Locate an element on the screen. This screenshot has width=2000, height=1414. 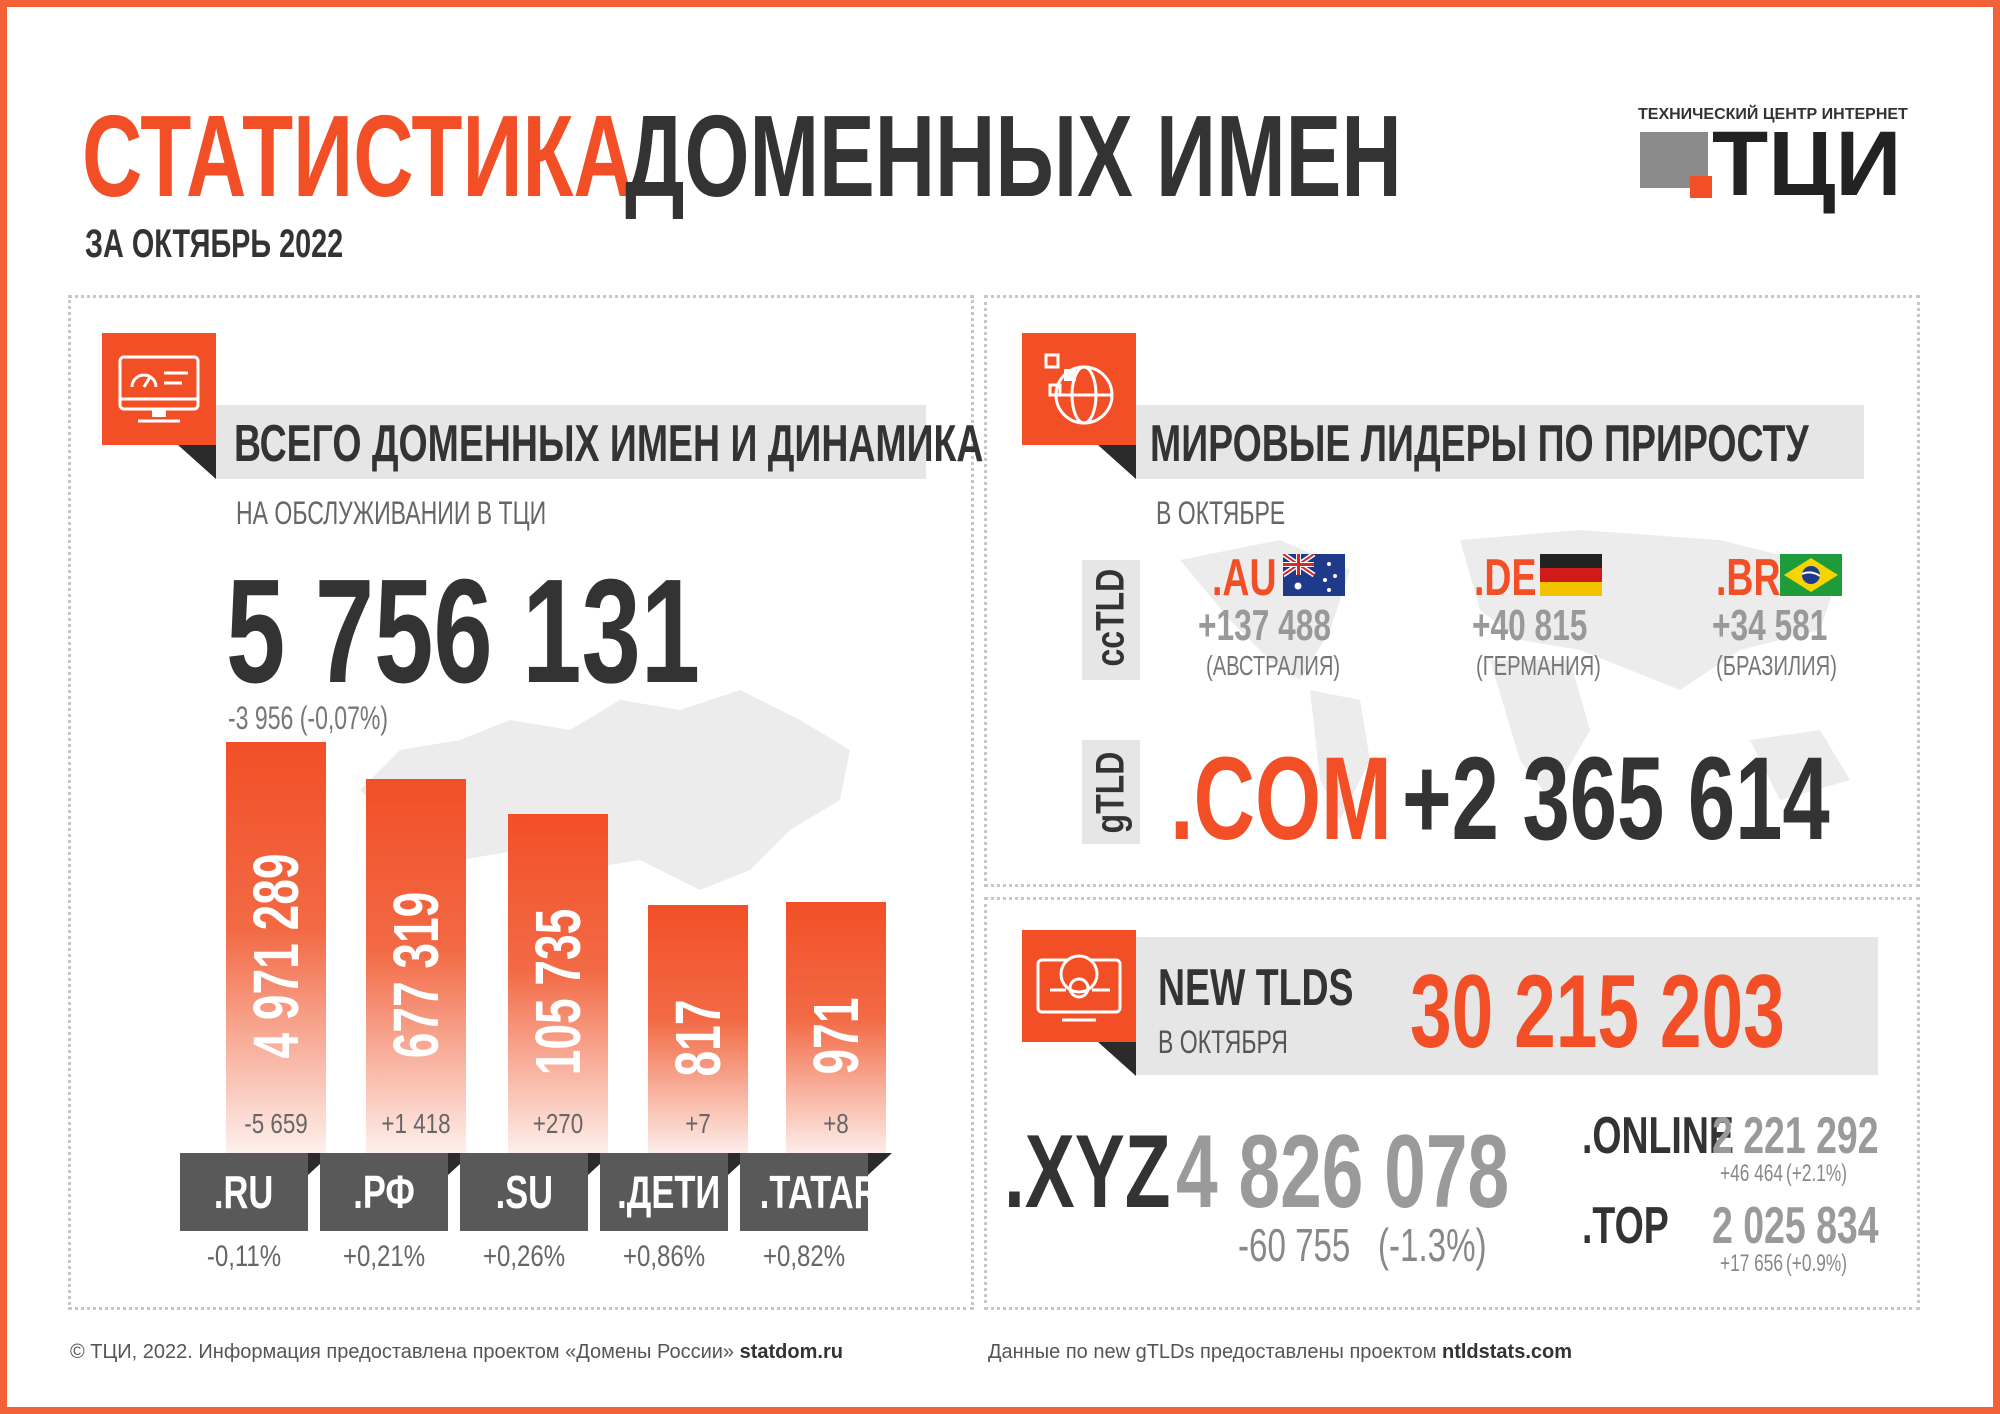
new-tlds-sublabel: В ОКТЯБРЯ is located at coordinates (1223, 1042).